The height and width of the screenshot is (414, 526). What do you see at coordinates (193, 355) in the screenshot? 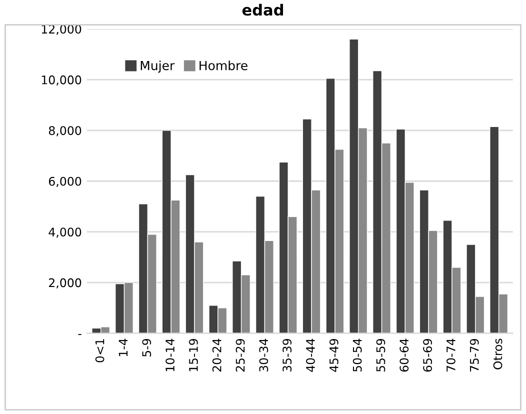
I see `x-tick-label: 15-19` at bounding box center [193, 355].